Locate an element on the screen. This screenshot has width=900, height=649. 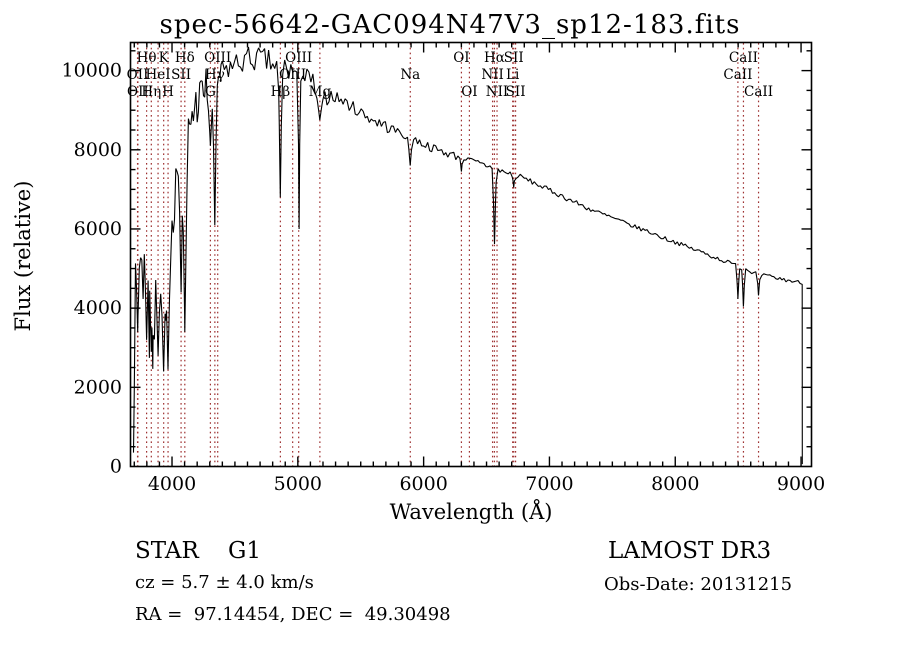
spectral-line-label: Hγ is located at coordinates (215, 75).